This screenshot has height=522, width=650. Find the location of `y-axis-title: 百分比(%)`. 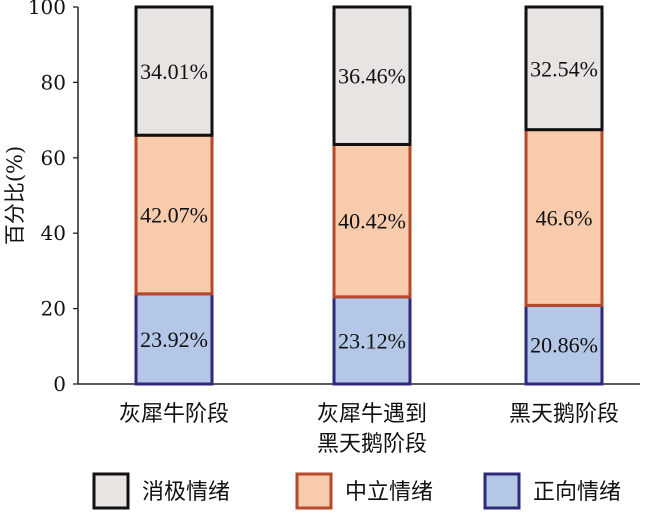

y-axis-title: 百分比(%) is located at coordinates (15, 195).